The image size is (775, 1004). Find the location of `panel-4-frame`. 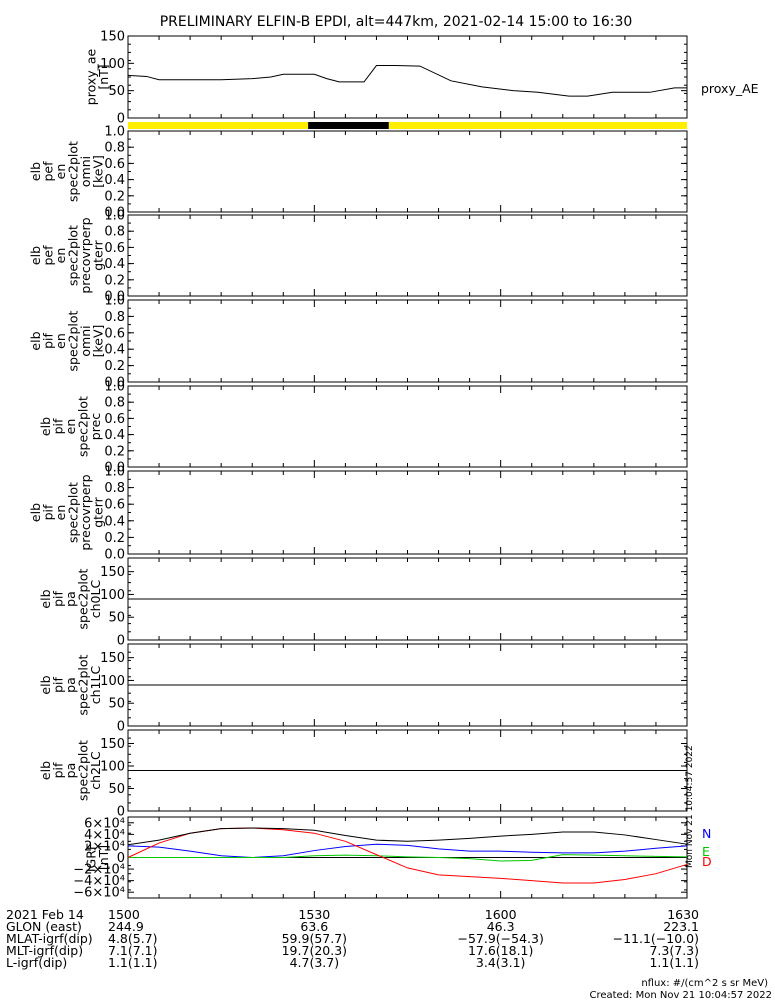

panel-4-frame is located at coordinates (407, 255).